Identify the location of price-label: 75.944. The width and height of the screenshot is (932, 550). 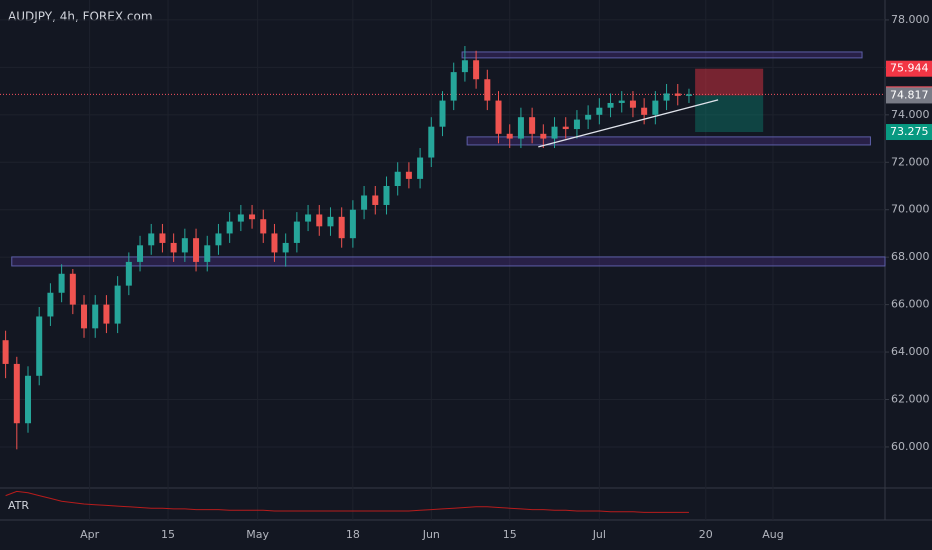
(909, 68).